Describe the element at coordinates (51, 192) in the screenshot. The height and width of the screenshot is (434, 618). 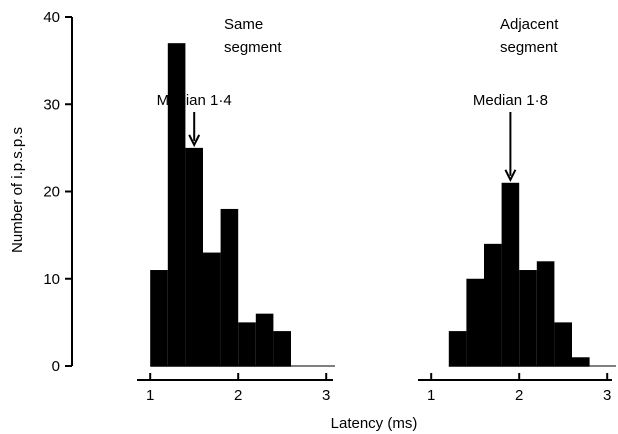
I see `y-tick-label: 20` at that location.